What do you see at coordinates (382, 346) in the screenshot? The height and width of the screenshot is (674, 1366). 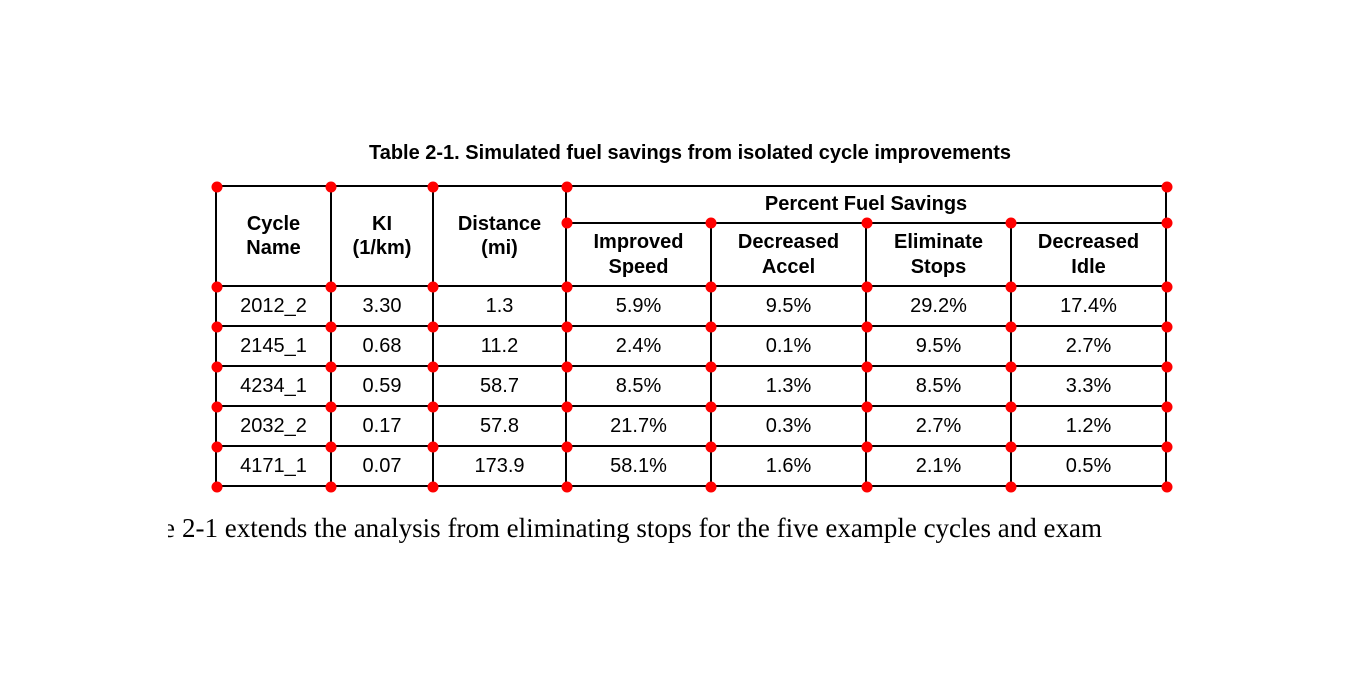 I see `cell-ki: 0.68` at bounding box center [382, 346].